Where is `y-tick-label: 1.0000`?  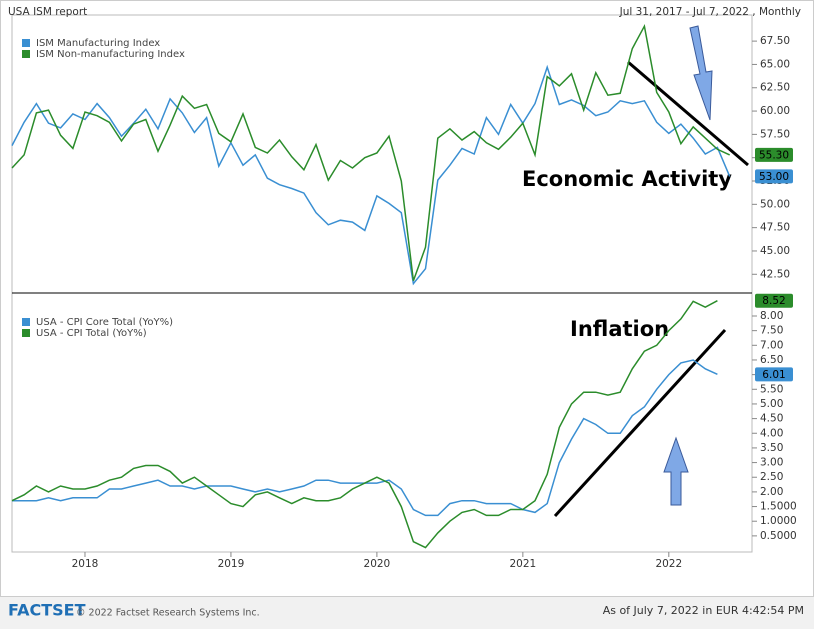 y-tick-label: 1.0000 is located at coordinates (778, 521).